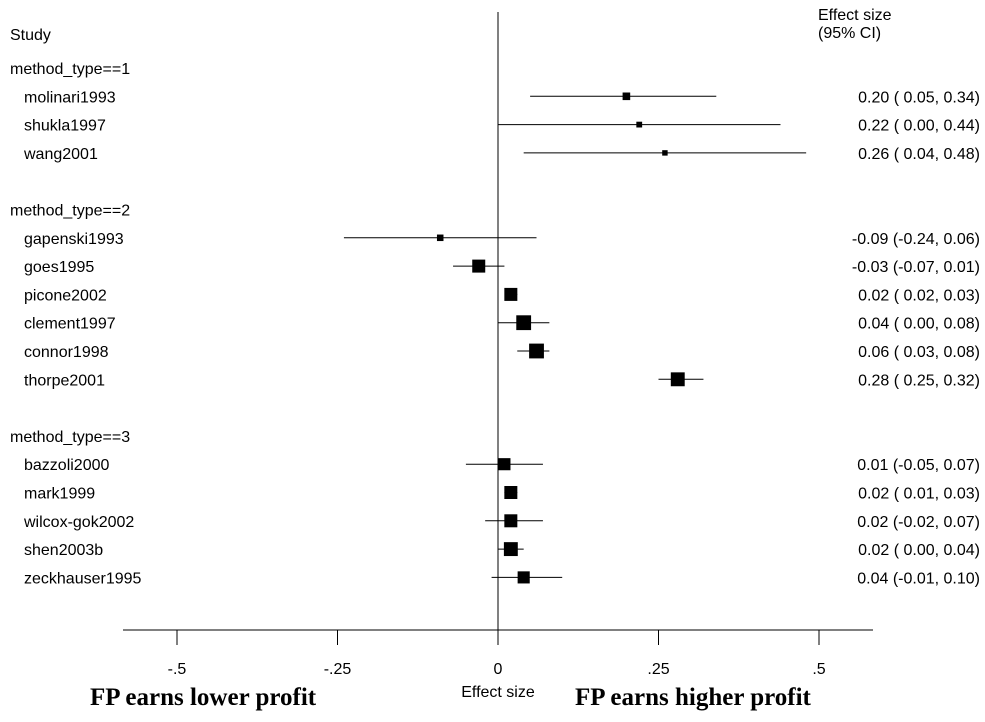 The width and height of the screenshot is (985, 722). I want to click on x-axis-ticks: -.5 -.25 0 .25 .5, so click(497, 654).